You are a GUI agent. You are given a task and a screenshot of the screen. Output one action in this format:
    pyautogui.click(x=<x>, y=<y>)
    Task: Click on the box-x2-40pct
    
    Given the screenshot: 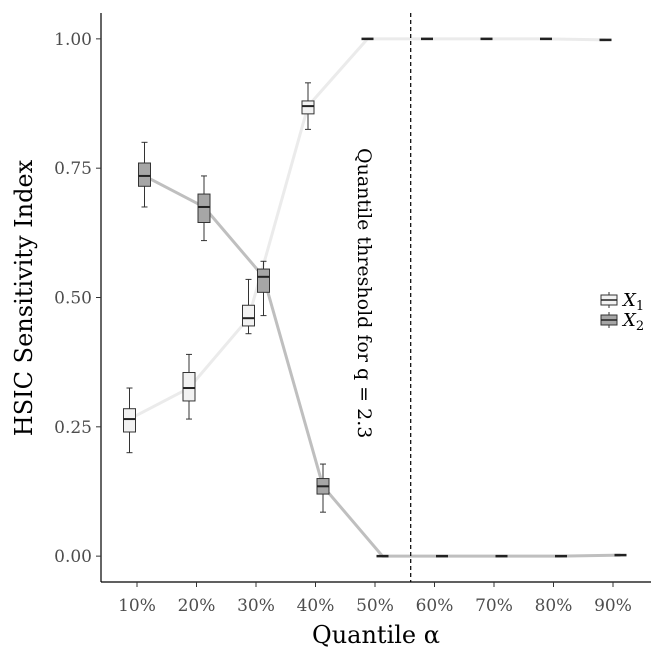 What is the action you would take?
    pyautogui.click(x=323, y=488)
    